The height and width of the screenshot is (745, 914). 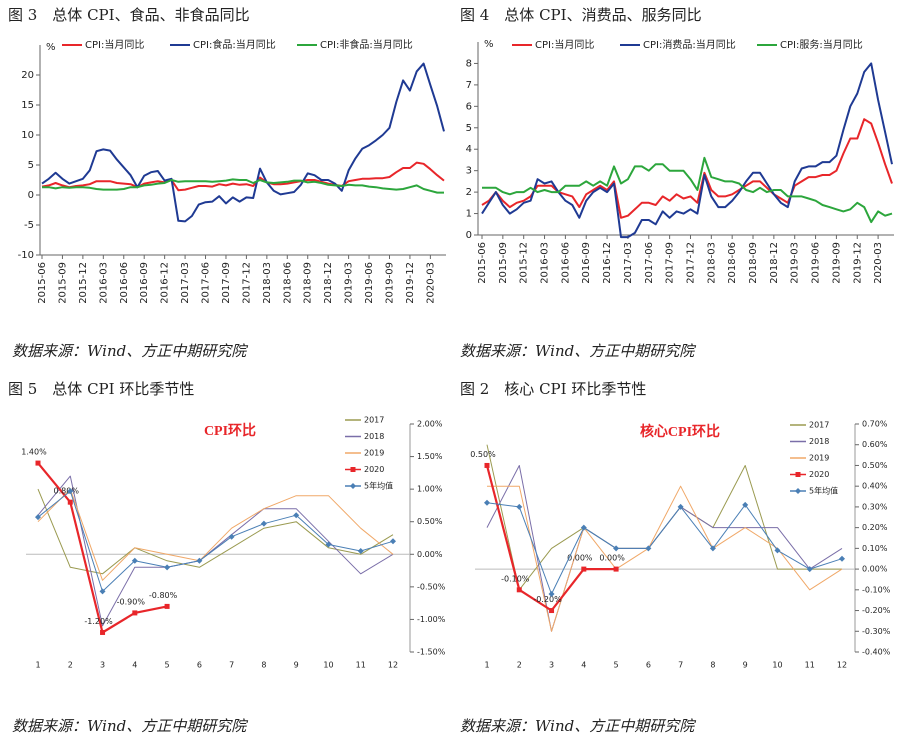 What do you see at coordinates (42, 283) in the screenshot?
I see `x-tick-label: 2015-06` at bounding box center [42, 283].